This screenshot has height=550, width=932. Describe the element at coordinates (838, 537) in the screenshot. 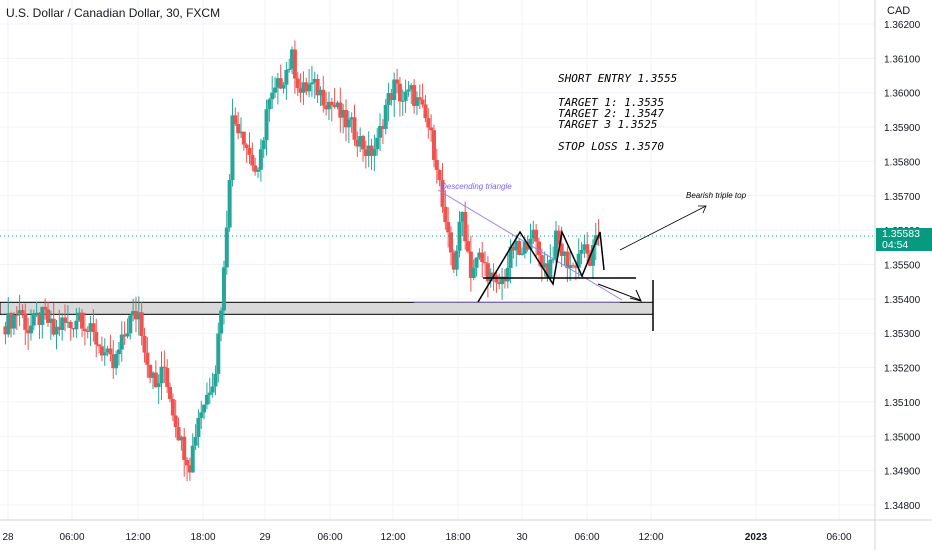

I see `x-tick-label: 06:00` at that location.